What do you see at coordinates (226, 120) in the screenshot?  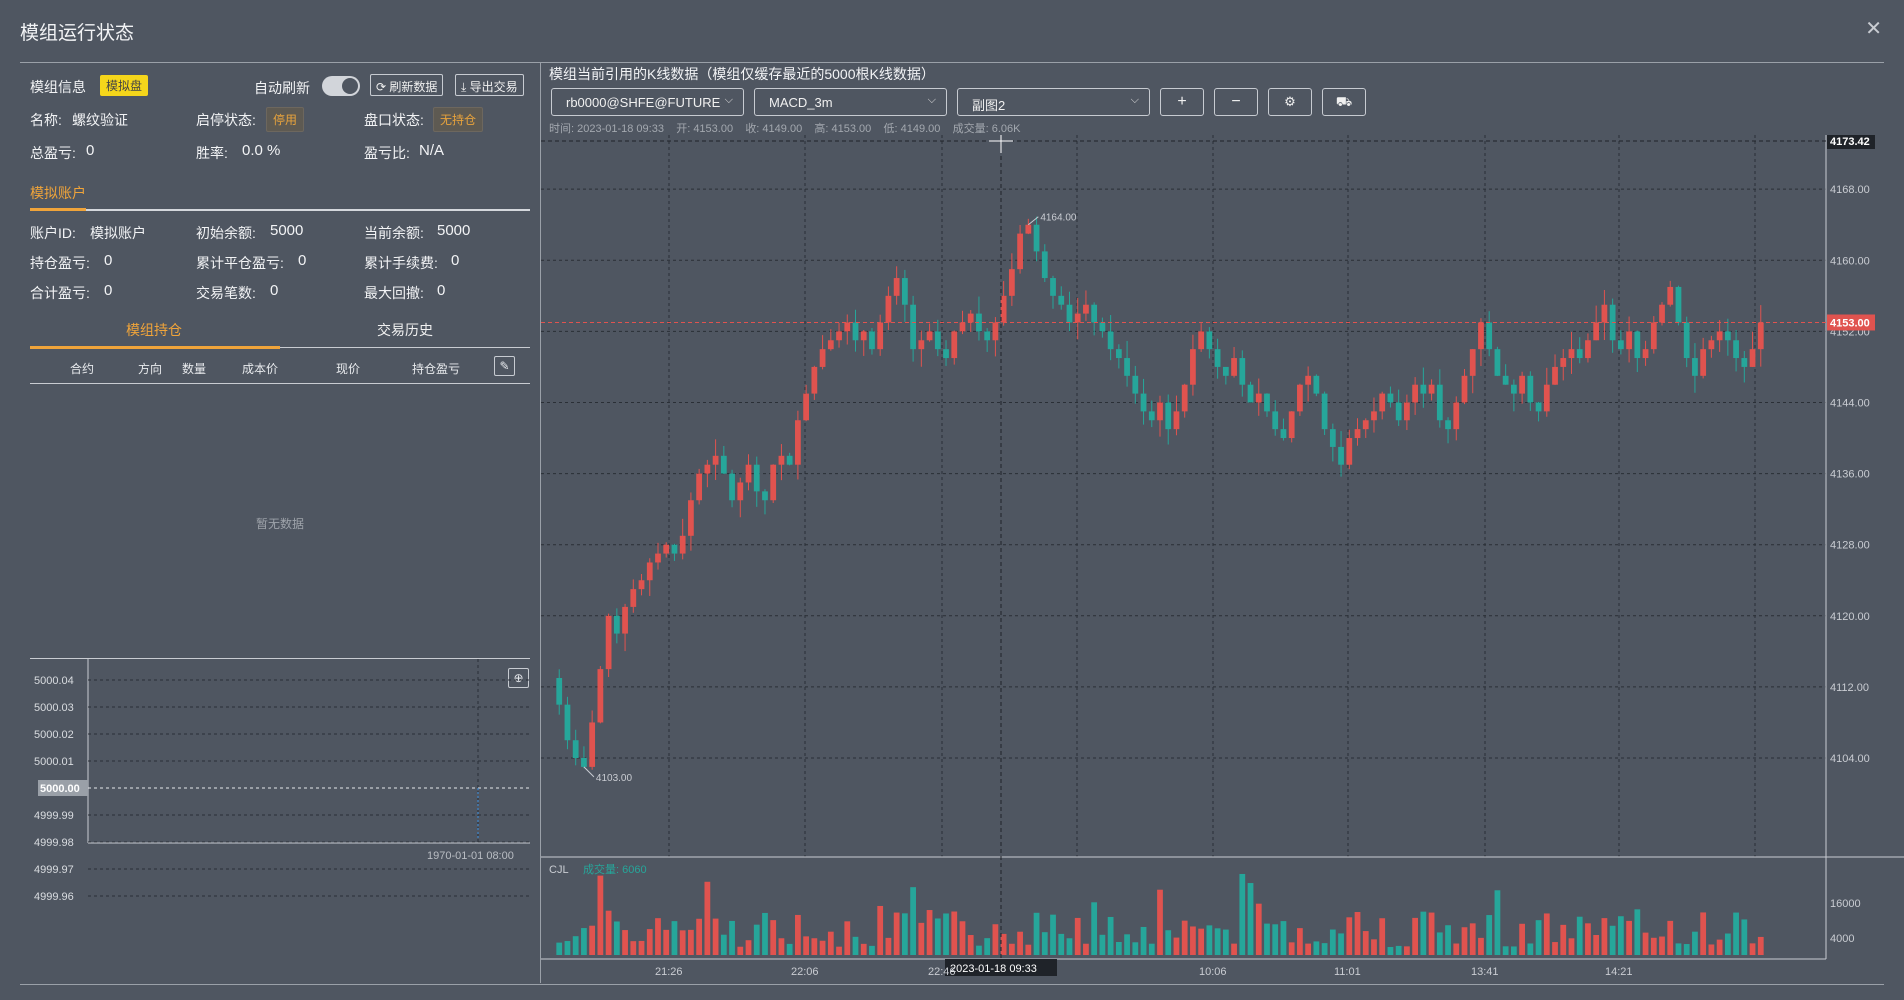 I see `start-stop-label: 启停状态:` at bounding box center [226, 120].